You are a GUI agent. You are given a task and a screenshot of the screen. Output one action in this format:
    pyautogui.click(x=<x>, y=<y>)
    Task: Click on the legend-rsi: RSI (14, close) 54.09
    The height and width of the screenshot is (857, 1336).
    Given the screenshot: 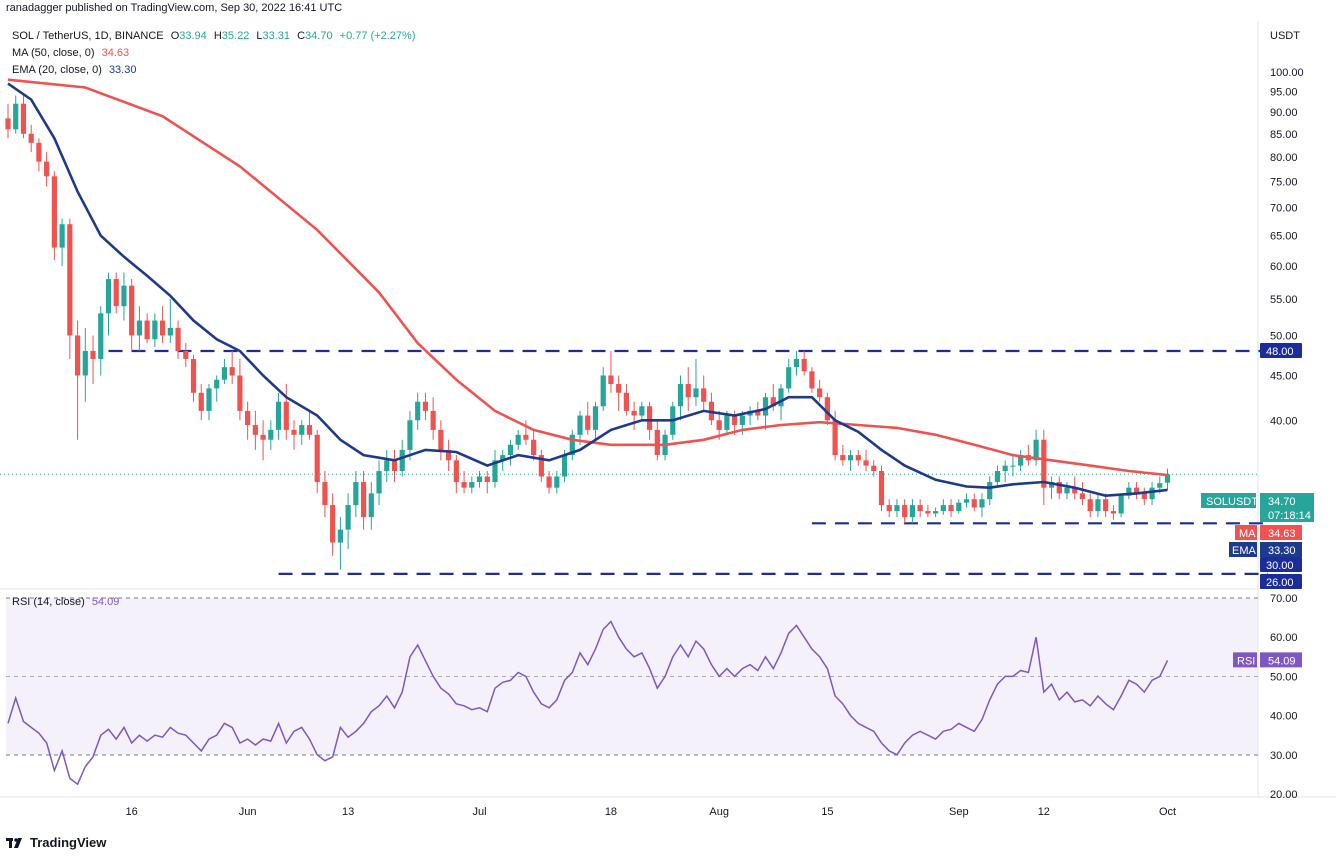 What is the action you would take?
    pyautogui.click(x=67, y=602)
    